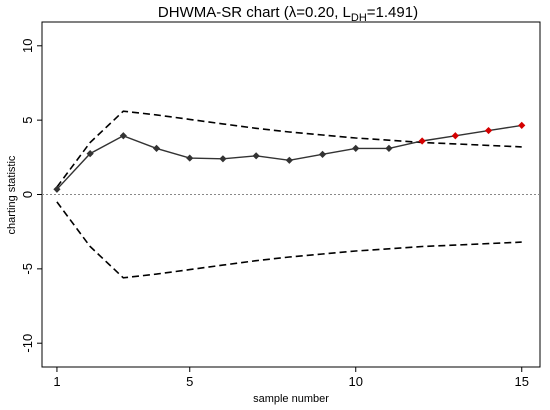 This screenshot has width=550, height=410. Describe the element at coordinates (27, 120) in the screenshot. I see `y-tick-label: 5` at that location.